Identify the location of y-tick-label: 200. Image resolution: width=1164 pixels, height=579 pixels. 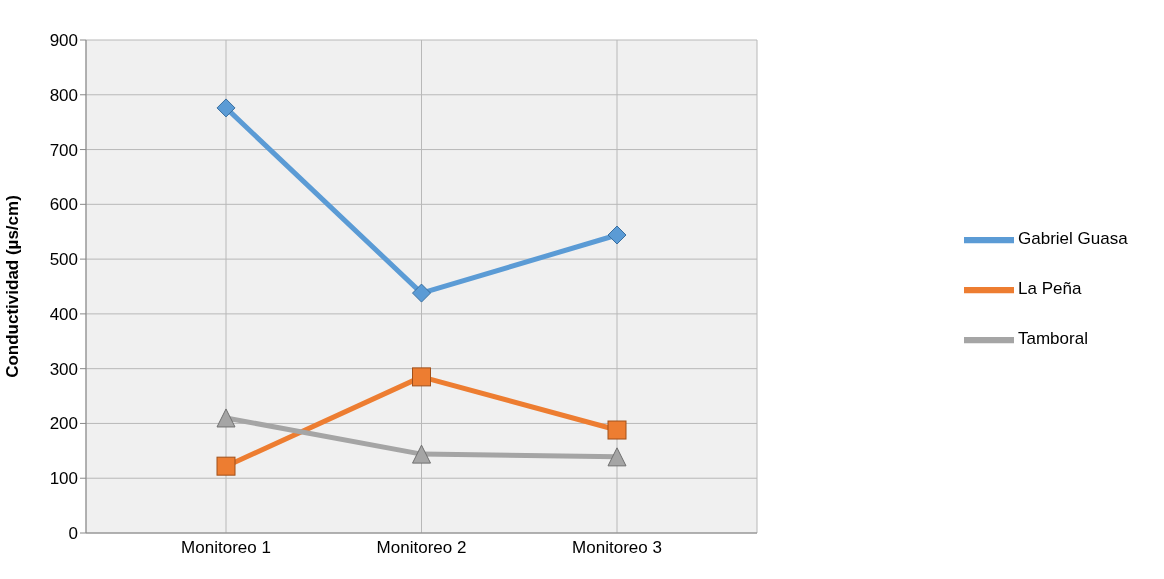
(63, 424).